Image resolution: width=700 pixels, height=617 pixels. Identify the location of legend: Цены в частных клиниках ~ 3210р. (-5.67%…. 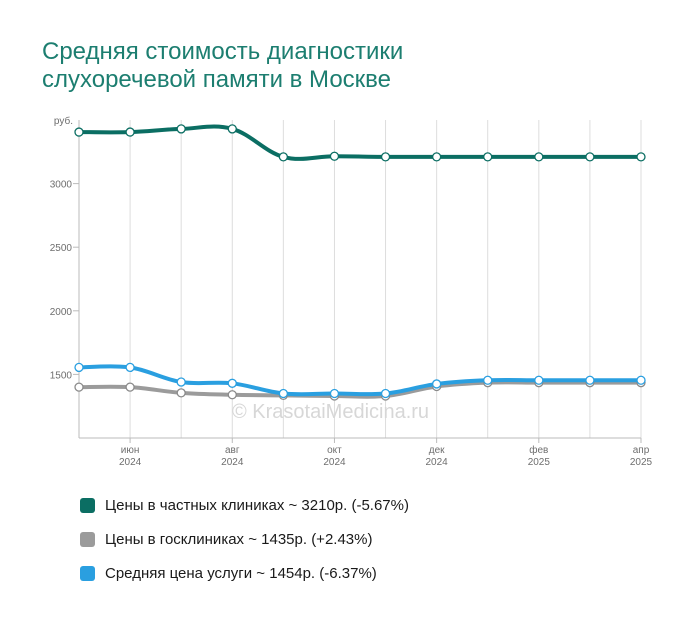
(244, 539).